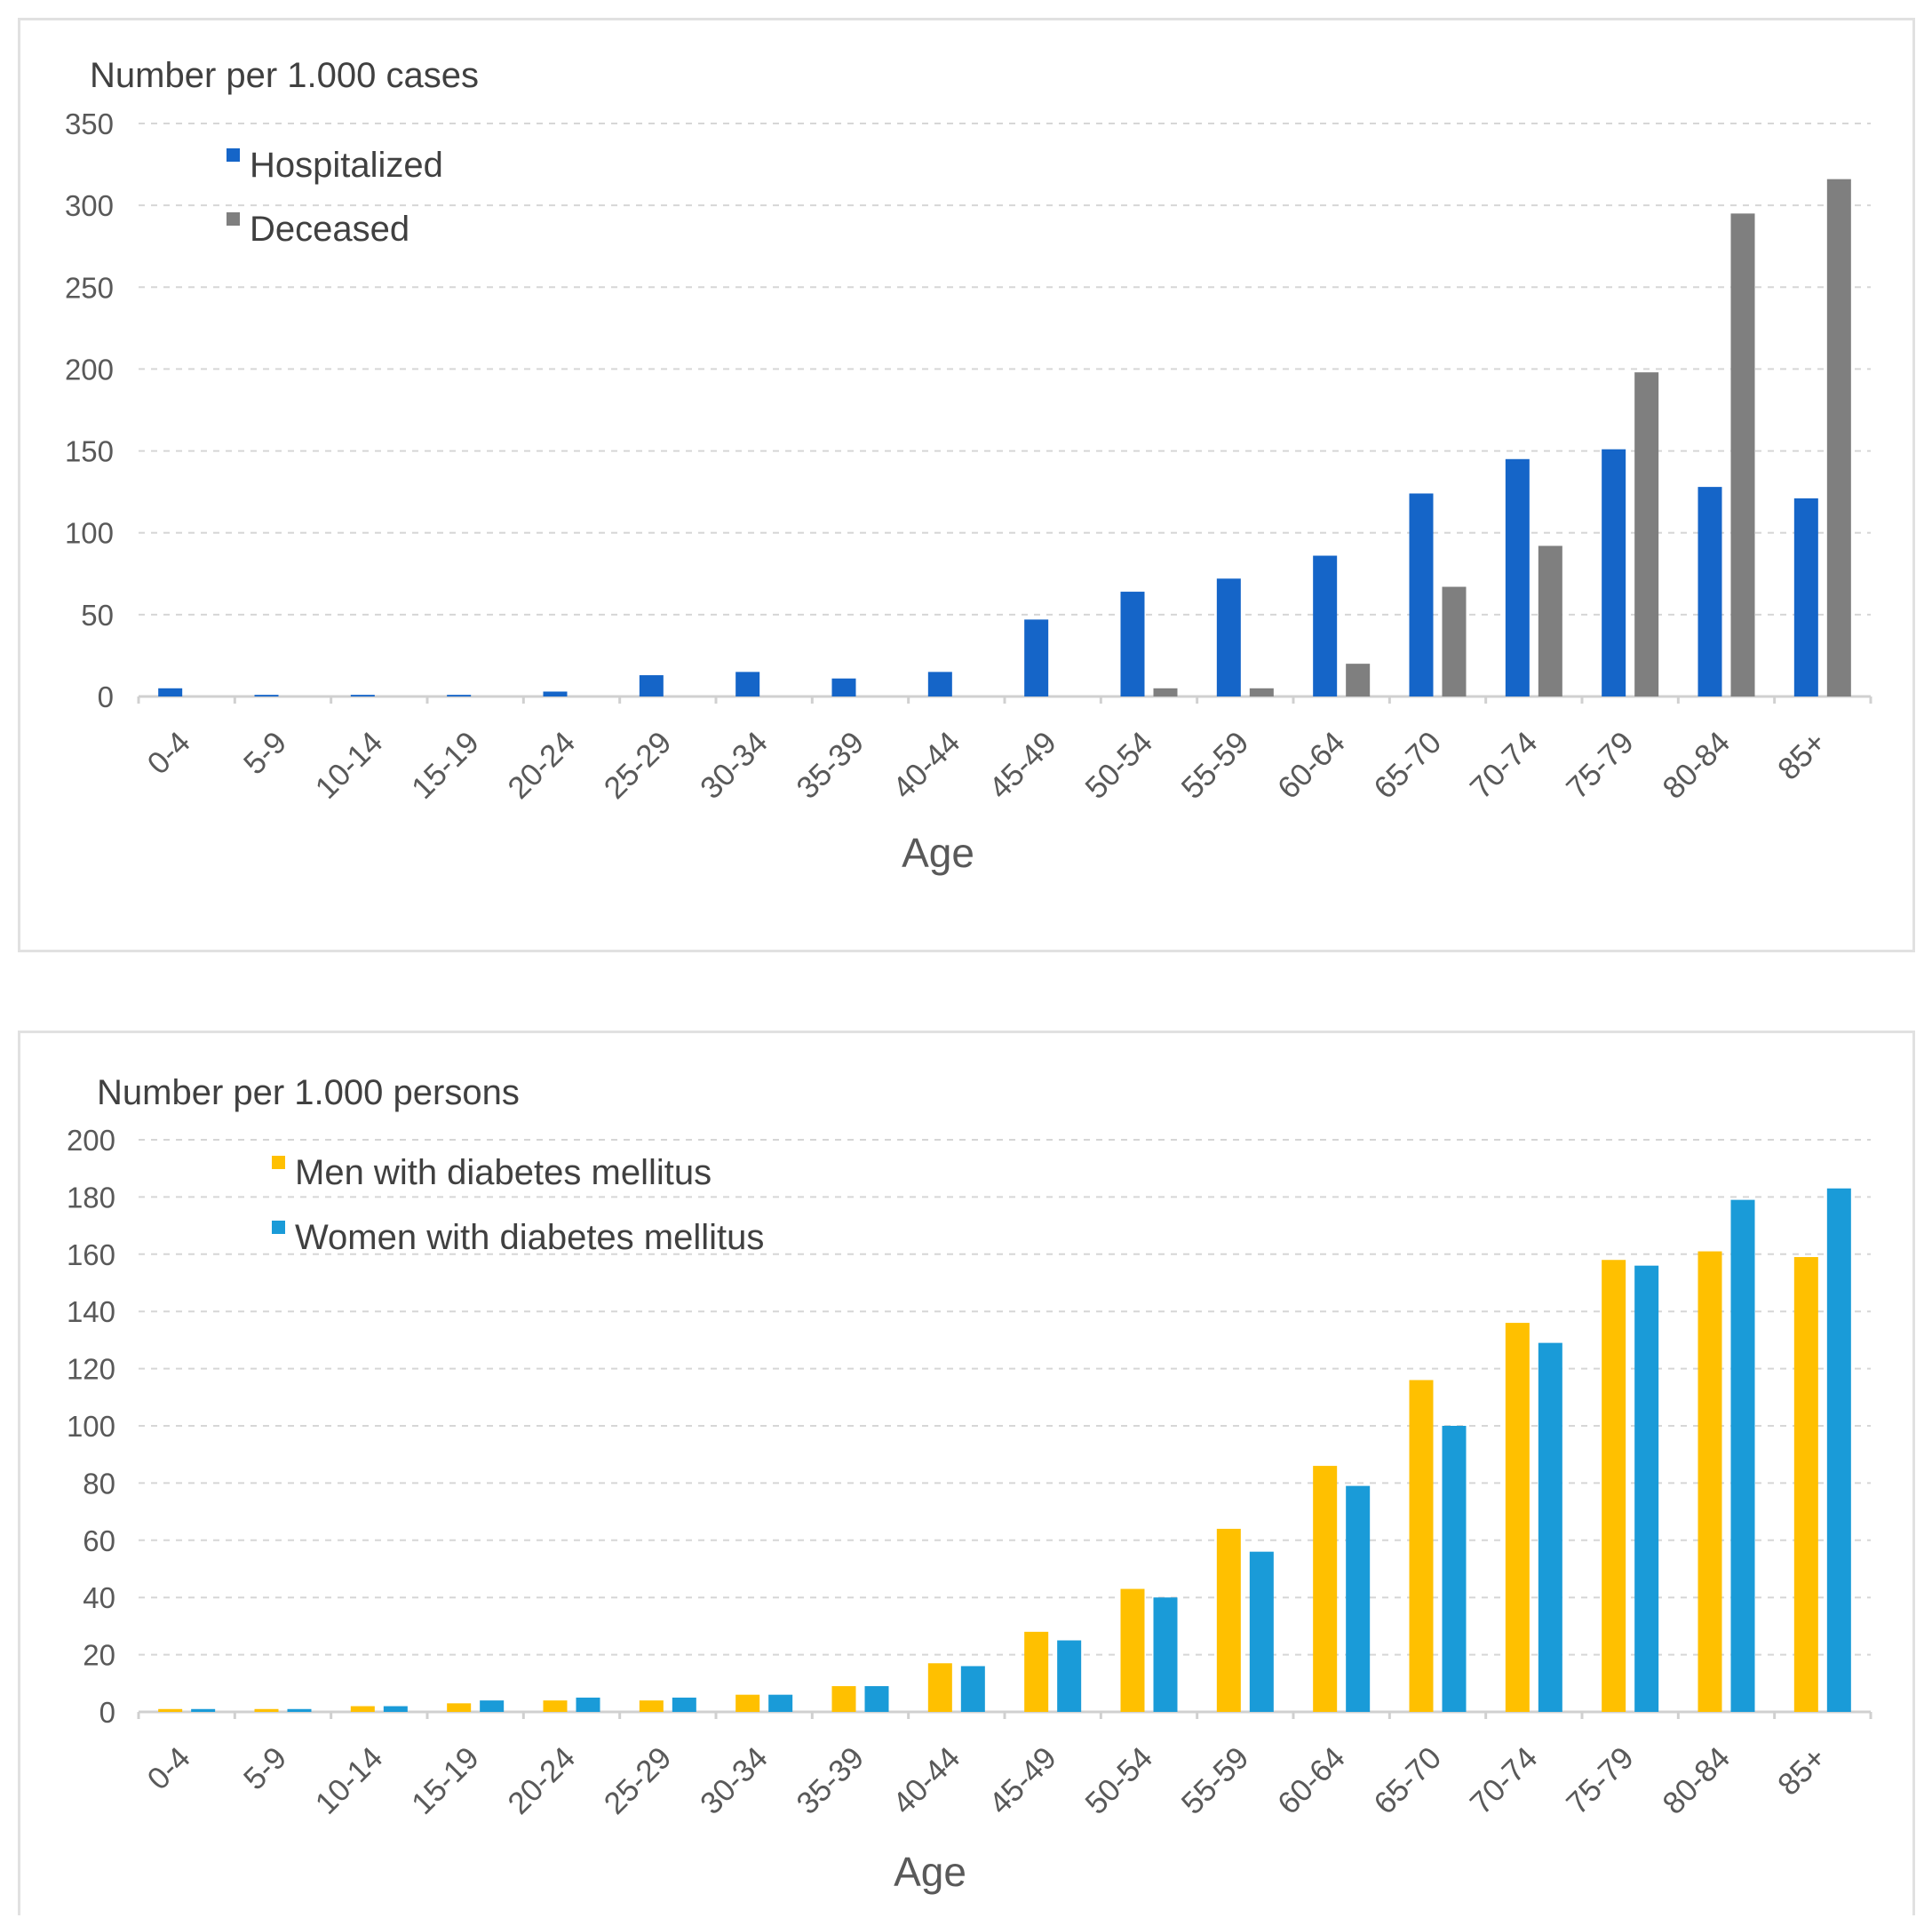 The width and height of the screenshot is (1932, 1918). Describe the element at coordinates (1215, 1780) in the screenshot. I see `x-tick-label: 55-59` at that location.